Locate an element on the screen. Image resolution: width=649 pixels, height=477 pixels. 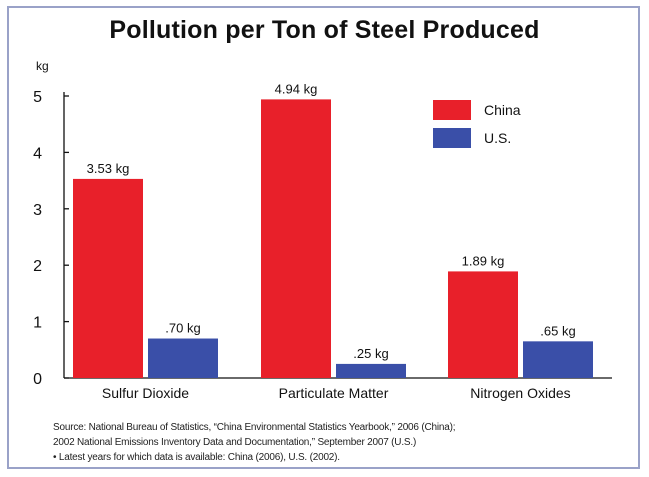
y-tick-label: 3 is located at coordinates (37, 210).